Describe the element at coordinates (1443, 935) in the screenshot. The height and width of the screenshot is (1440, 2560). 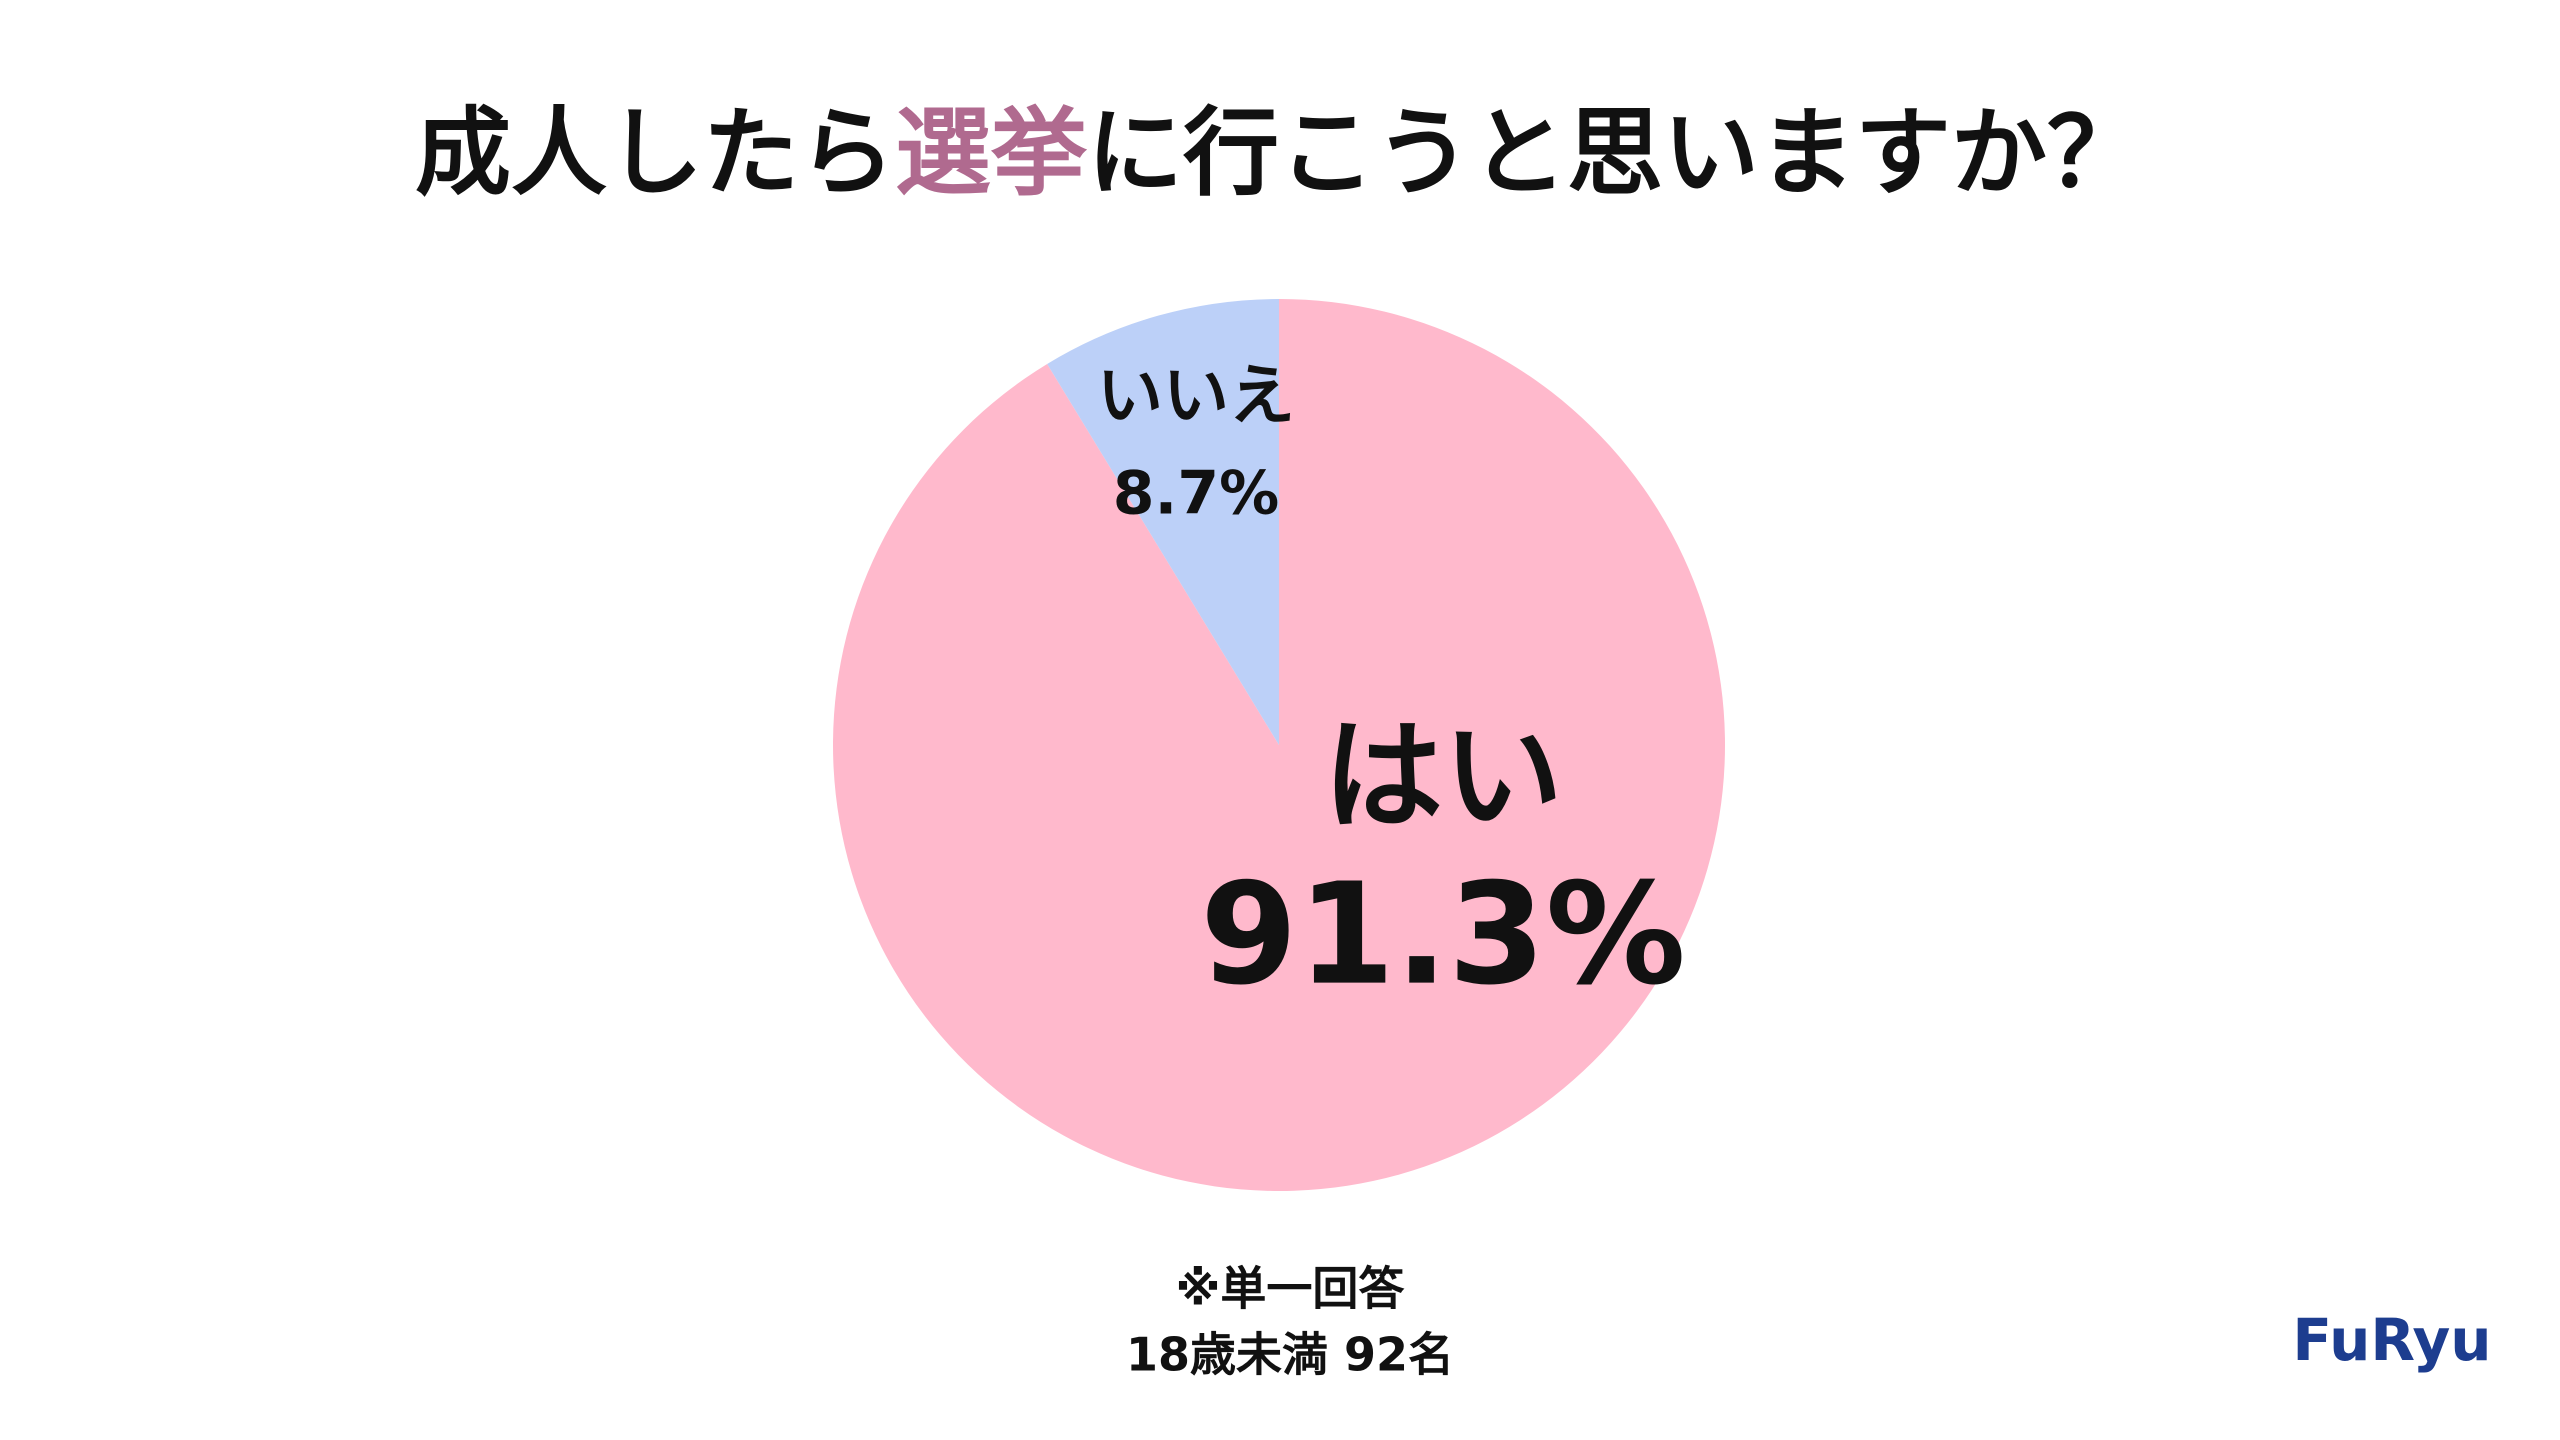
I see `slice-value-label: 91.3%` at that location.